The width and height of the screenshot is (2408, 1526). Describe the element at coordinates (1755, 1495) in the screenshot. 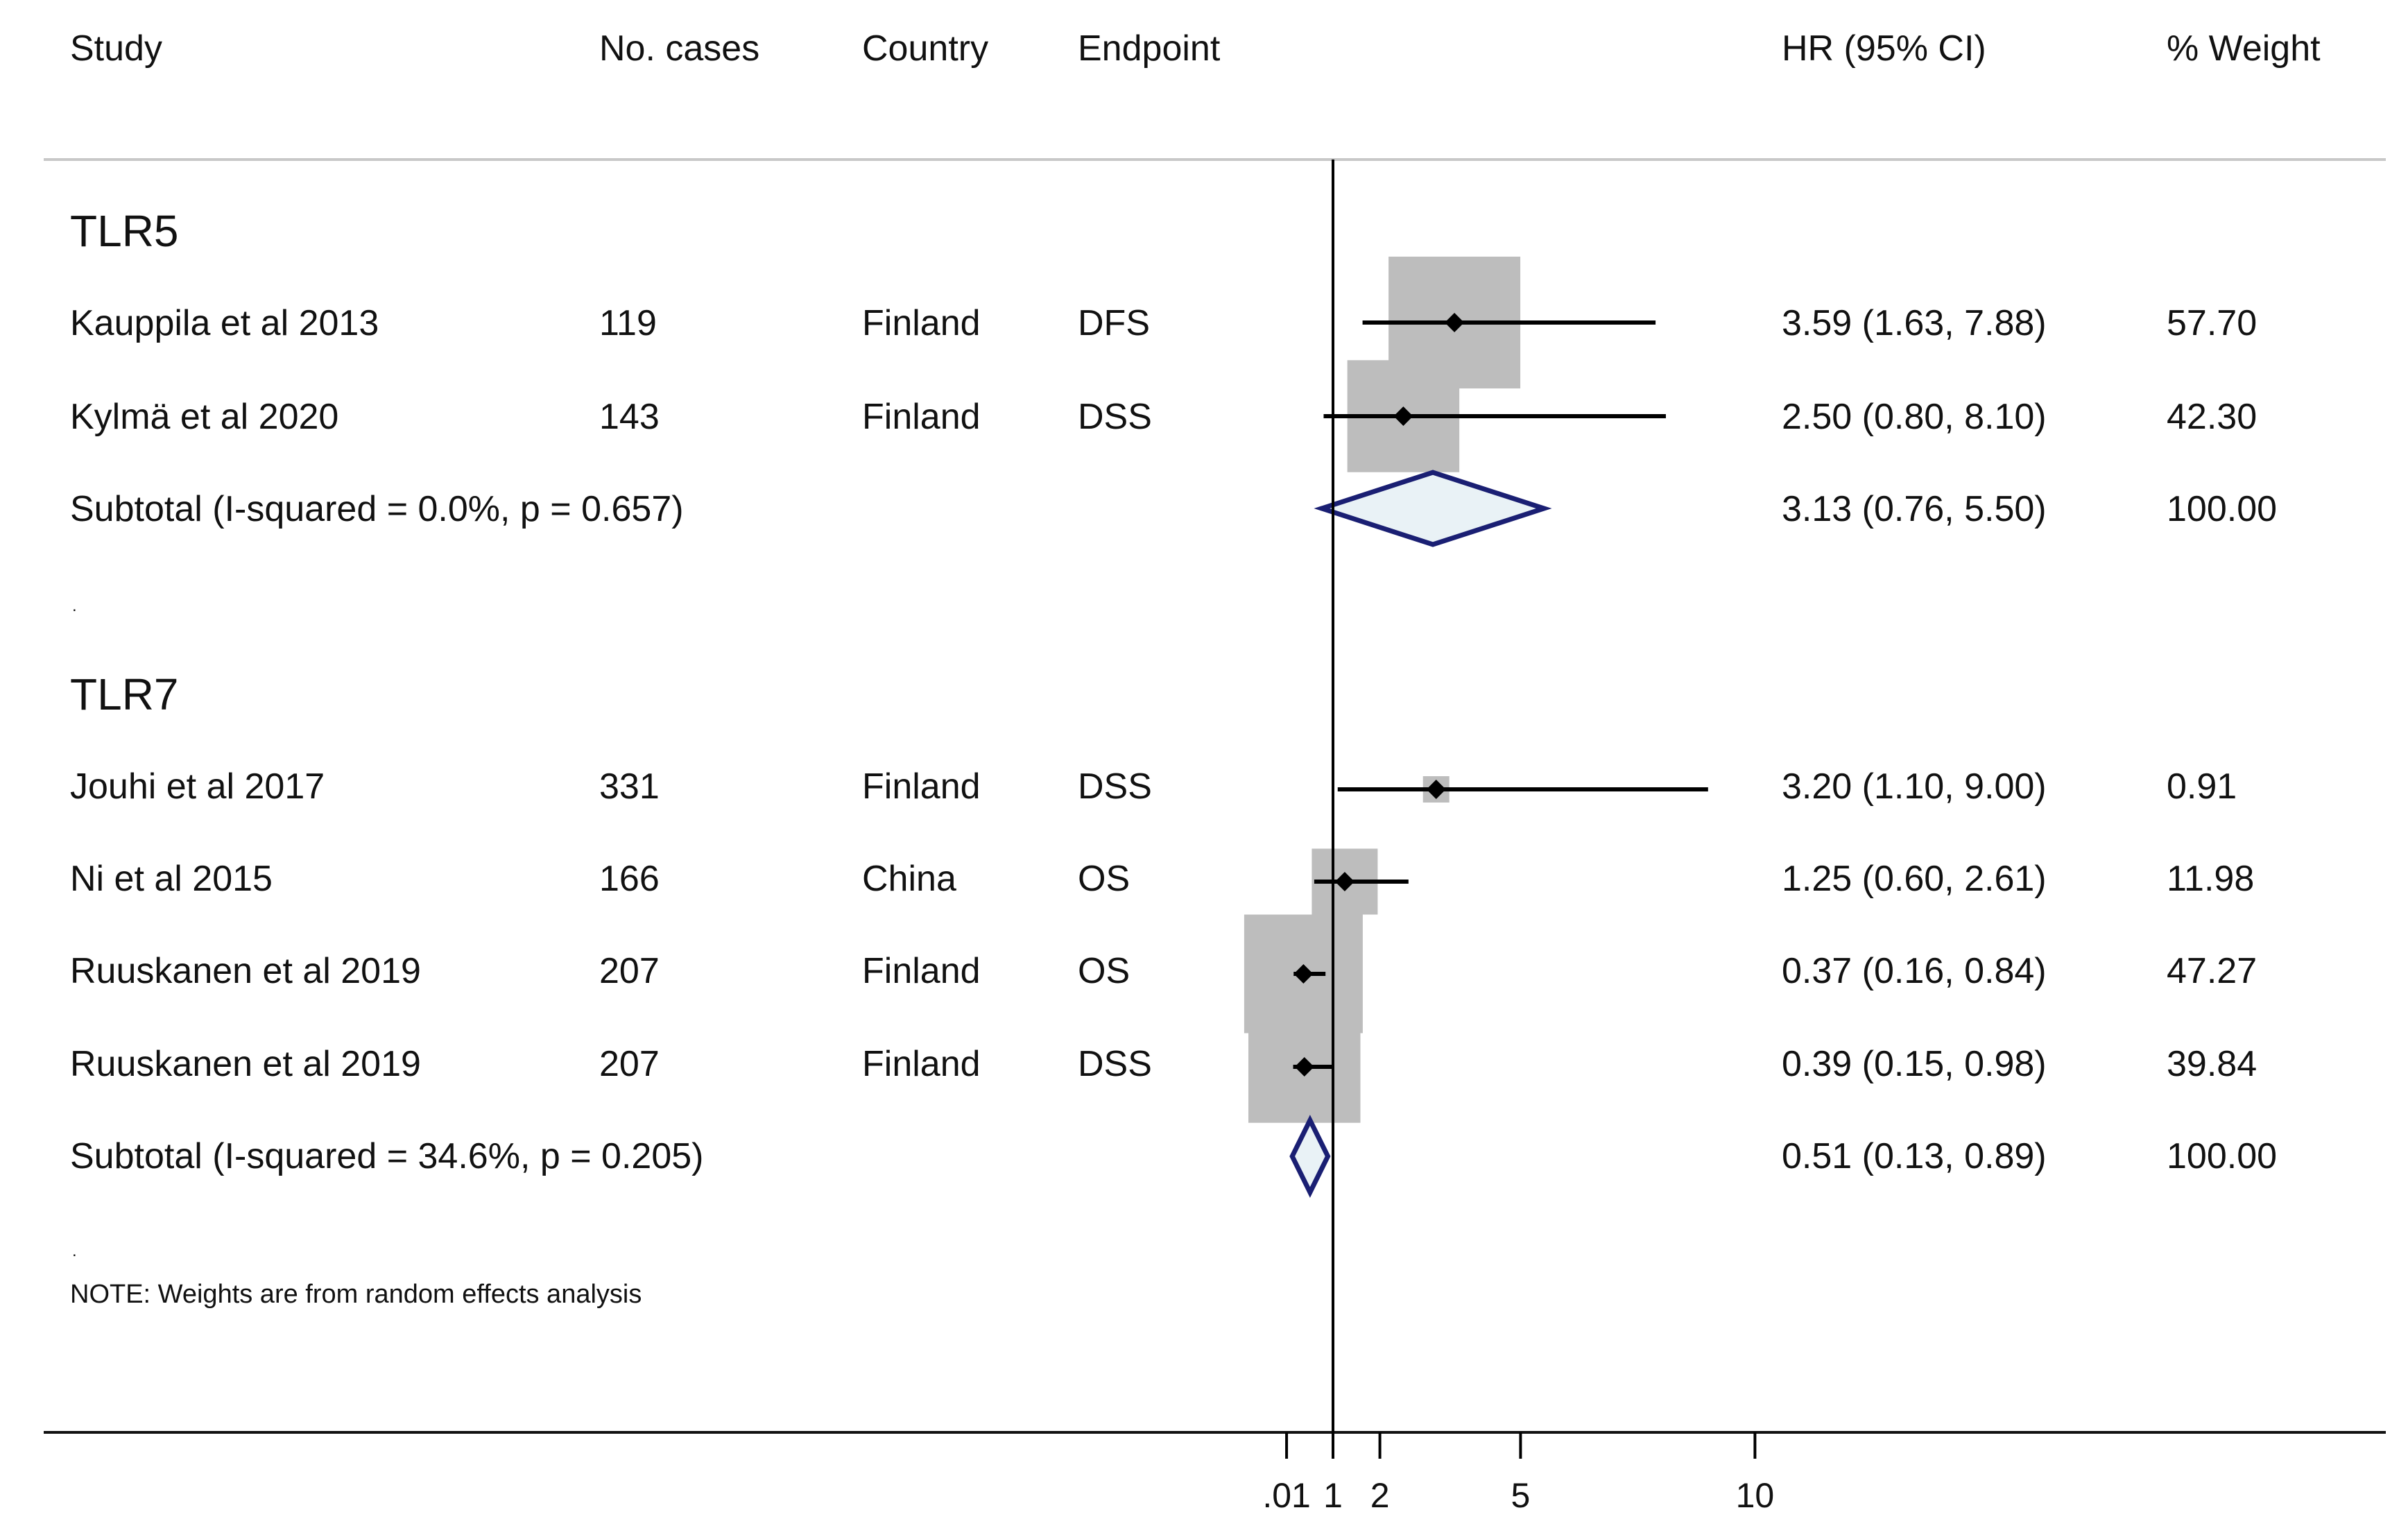

I see `x-tick-label: 10` at that location.